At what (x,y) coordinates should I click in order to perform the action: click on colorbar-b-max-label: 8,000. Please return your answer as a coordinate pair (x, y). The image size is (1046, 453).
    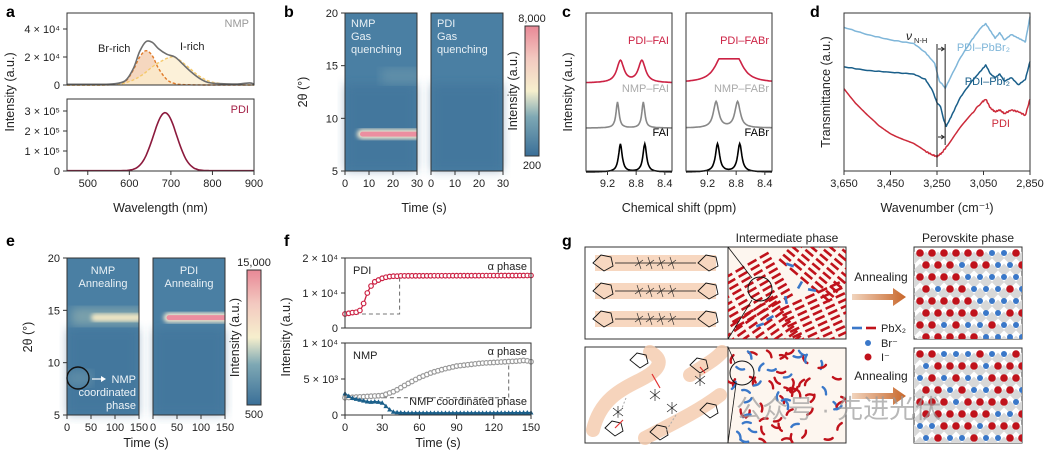
    Looking at the image, I should click on (532, 19).